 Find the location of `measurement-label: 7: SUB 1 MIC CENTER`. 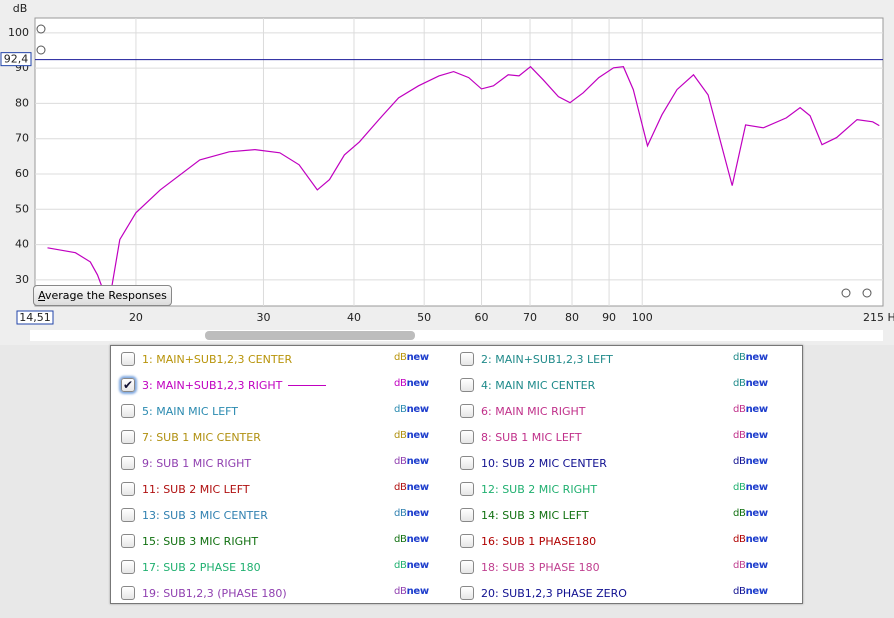

measurement-label: 7: SUB 1 MIC CENTER is located at coordinates (201, 437).